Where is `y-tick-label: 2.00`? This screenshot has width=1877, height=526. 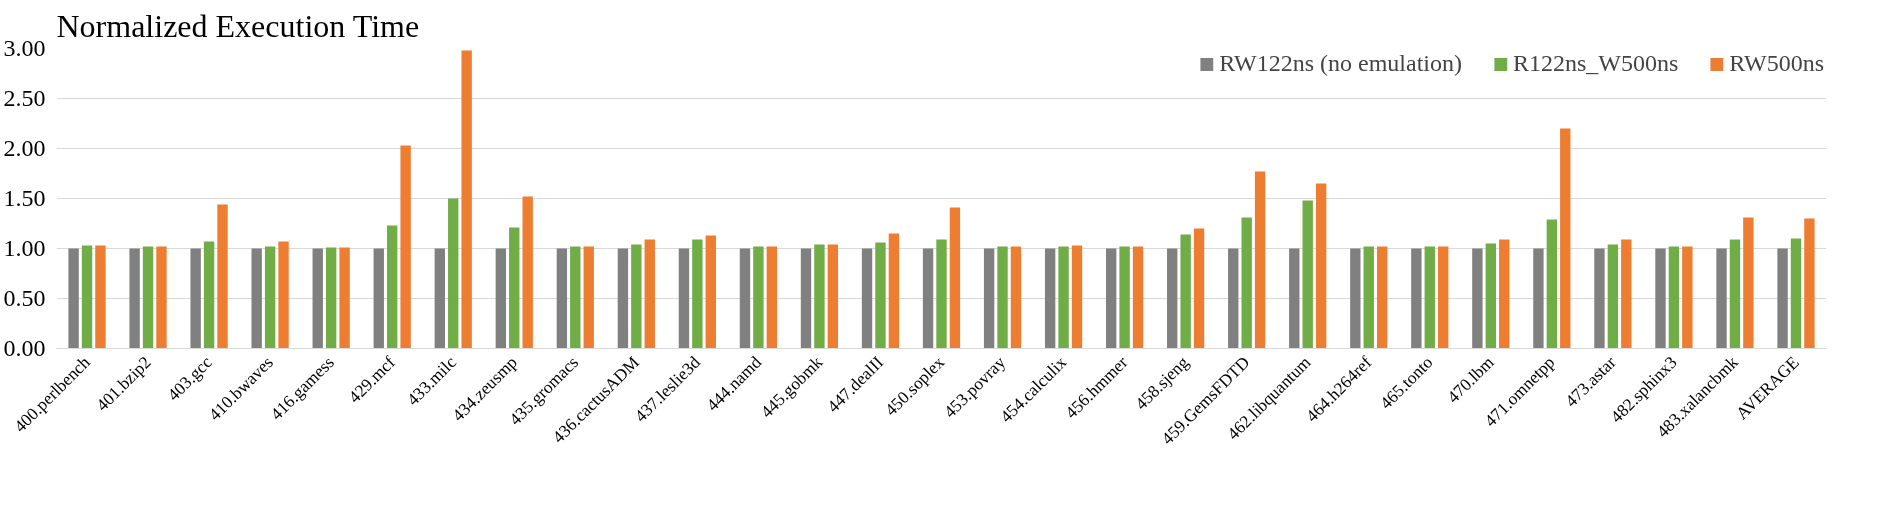 y-tick-label: 2.00 is located at coordinates (24, 148).